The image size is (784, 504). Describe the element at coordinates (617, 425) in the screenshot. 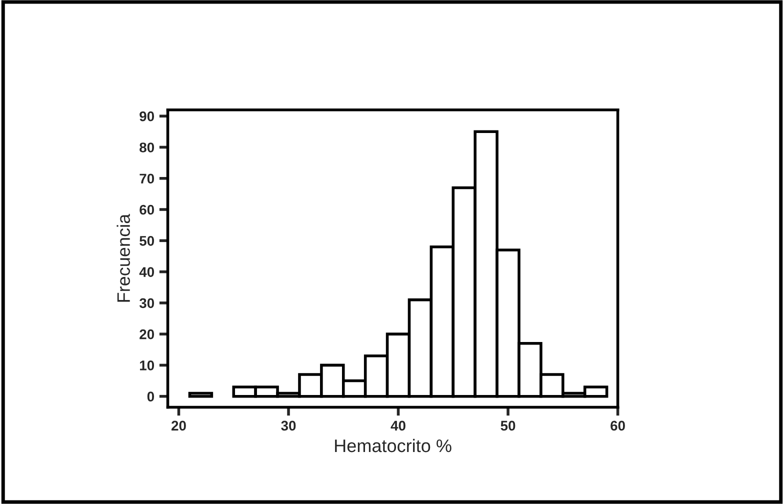

I see `x-tick-label: 60` at that location.